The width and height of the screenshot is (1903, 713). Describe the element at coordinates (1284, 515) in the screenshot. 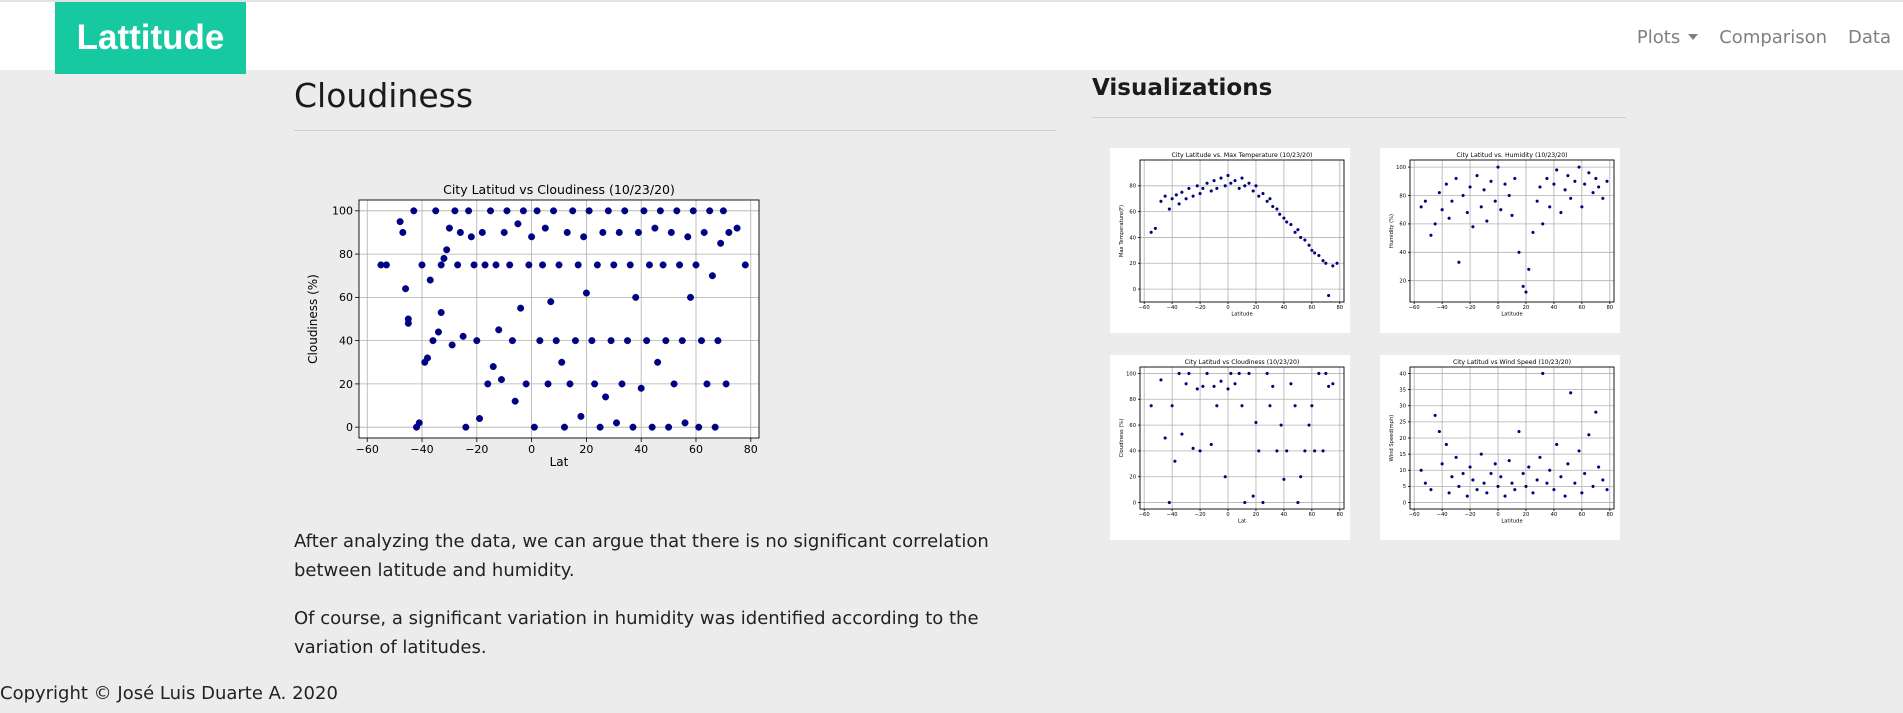

I see `x-tick-label: 40` at that location.